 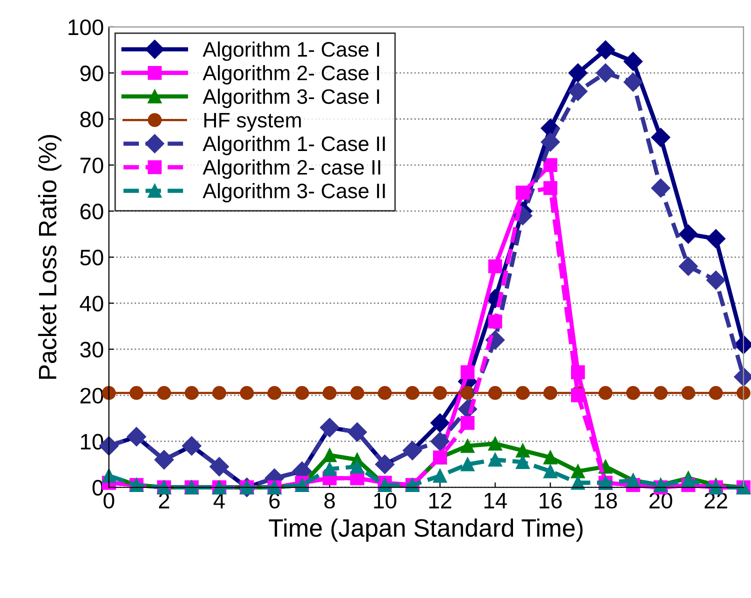 I want to click on y-tick-label: 40, so click(x=92, y=304).